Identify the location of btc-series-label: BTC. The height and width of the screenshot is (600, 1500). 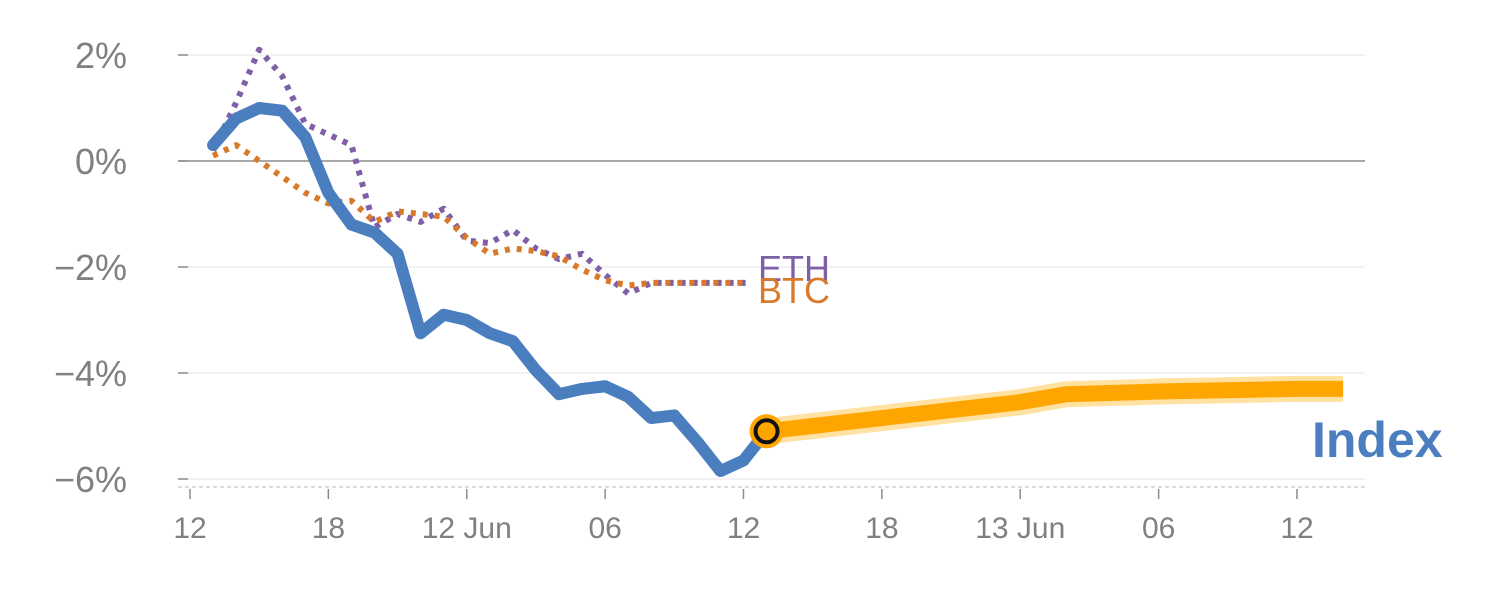
(794, 290).